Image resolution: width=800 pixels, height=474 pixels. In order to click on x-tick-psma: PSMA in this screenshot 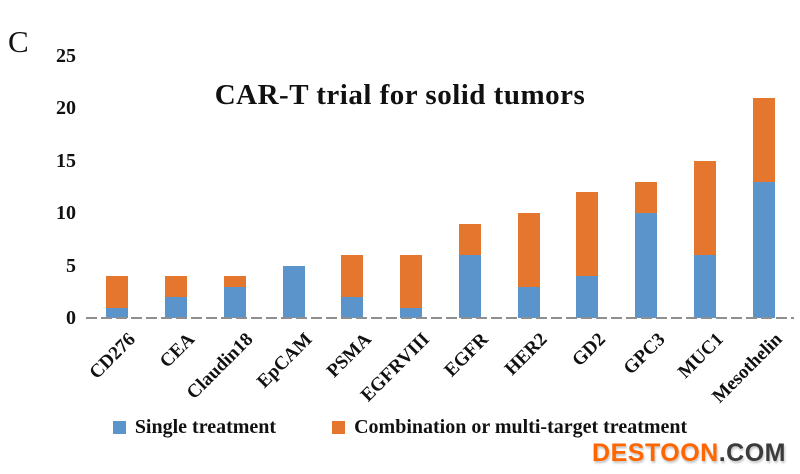, I will do `click(349, 355)`.